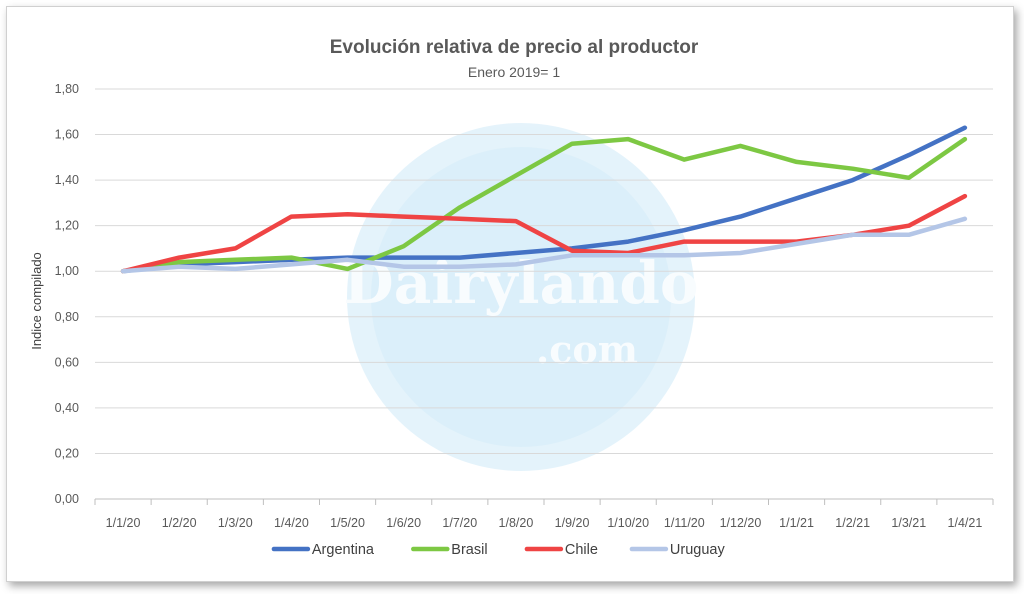 The width and height of the screenshot is (1024, 594). Describe the element at coordinates (741, 523) in the screenshot. I see `x-tick-label: 1/12/20` at that location.